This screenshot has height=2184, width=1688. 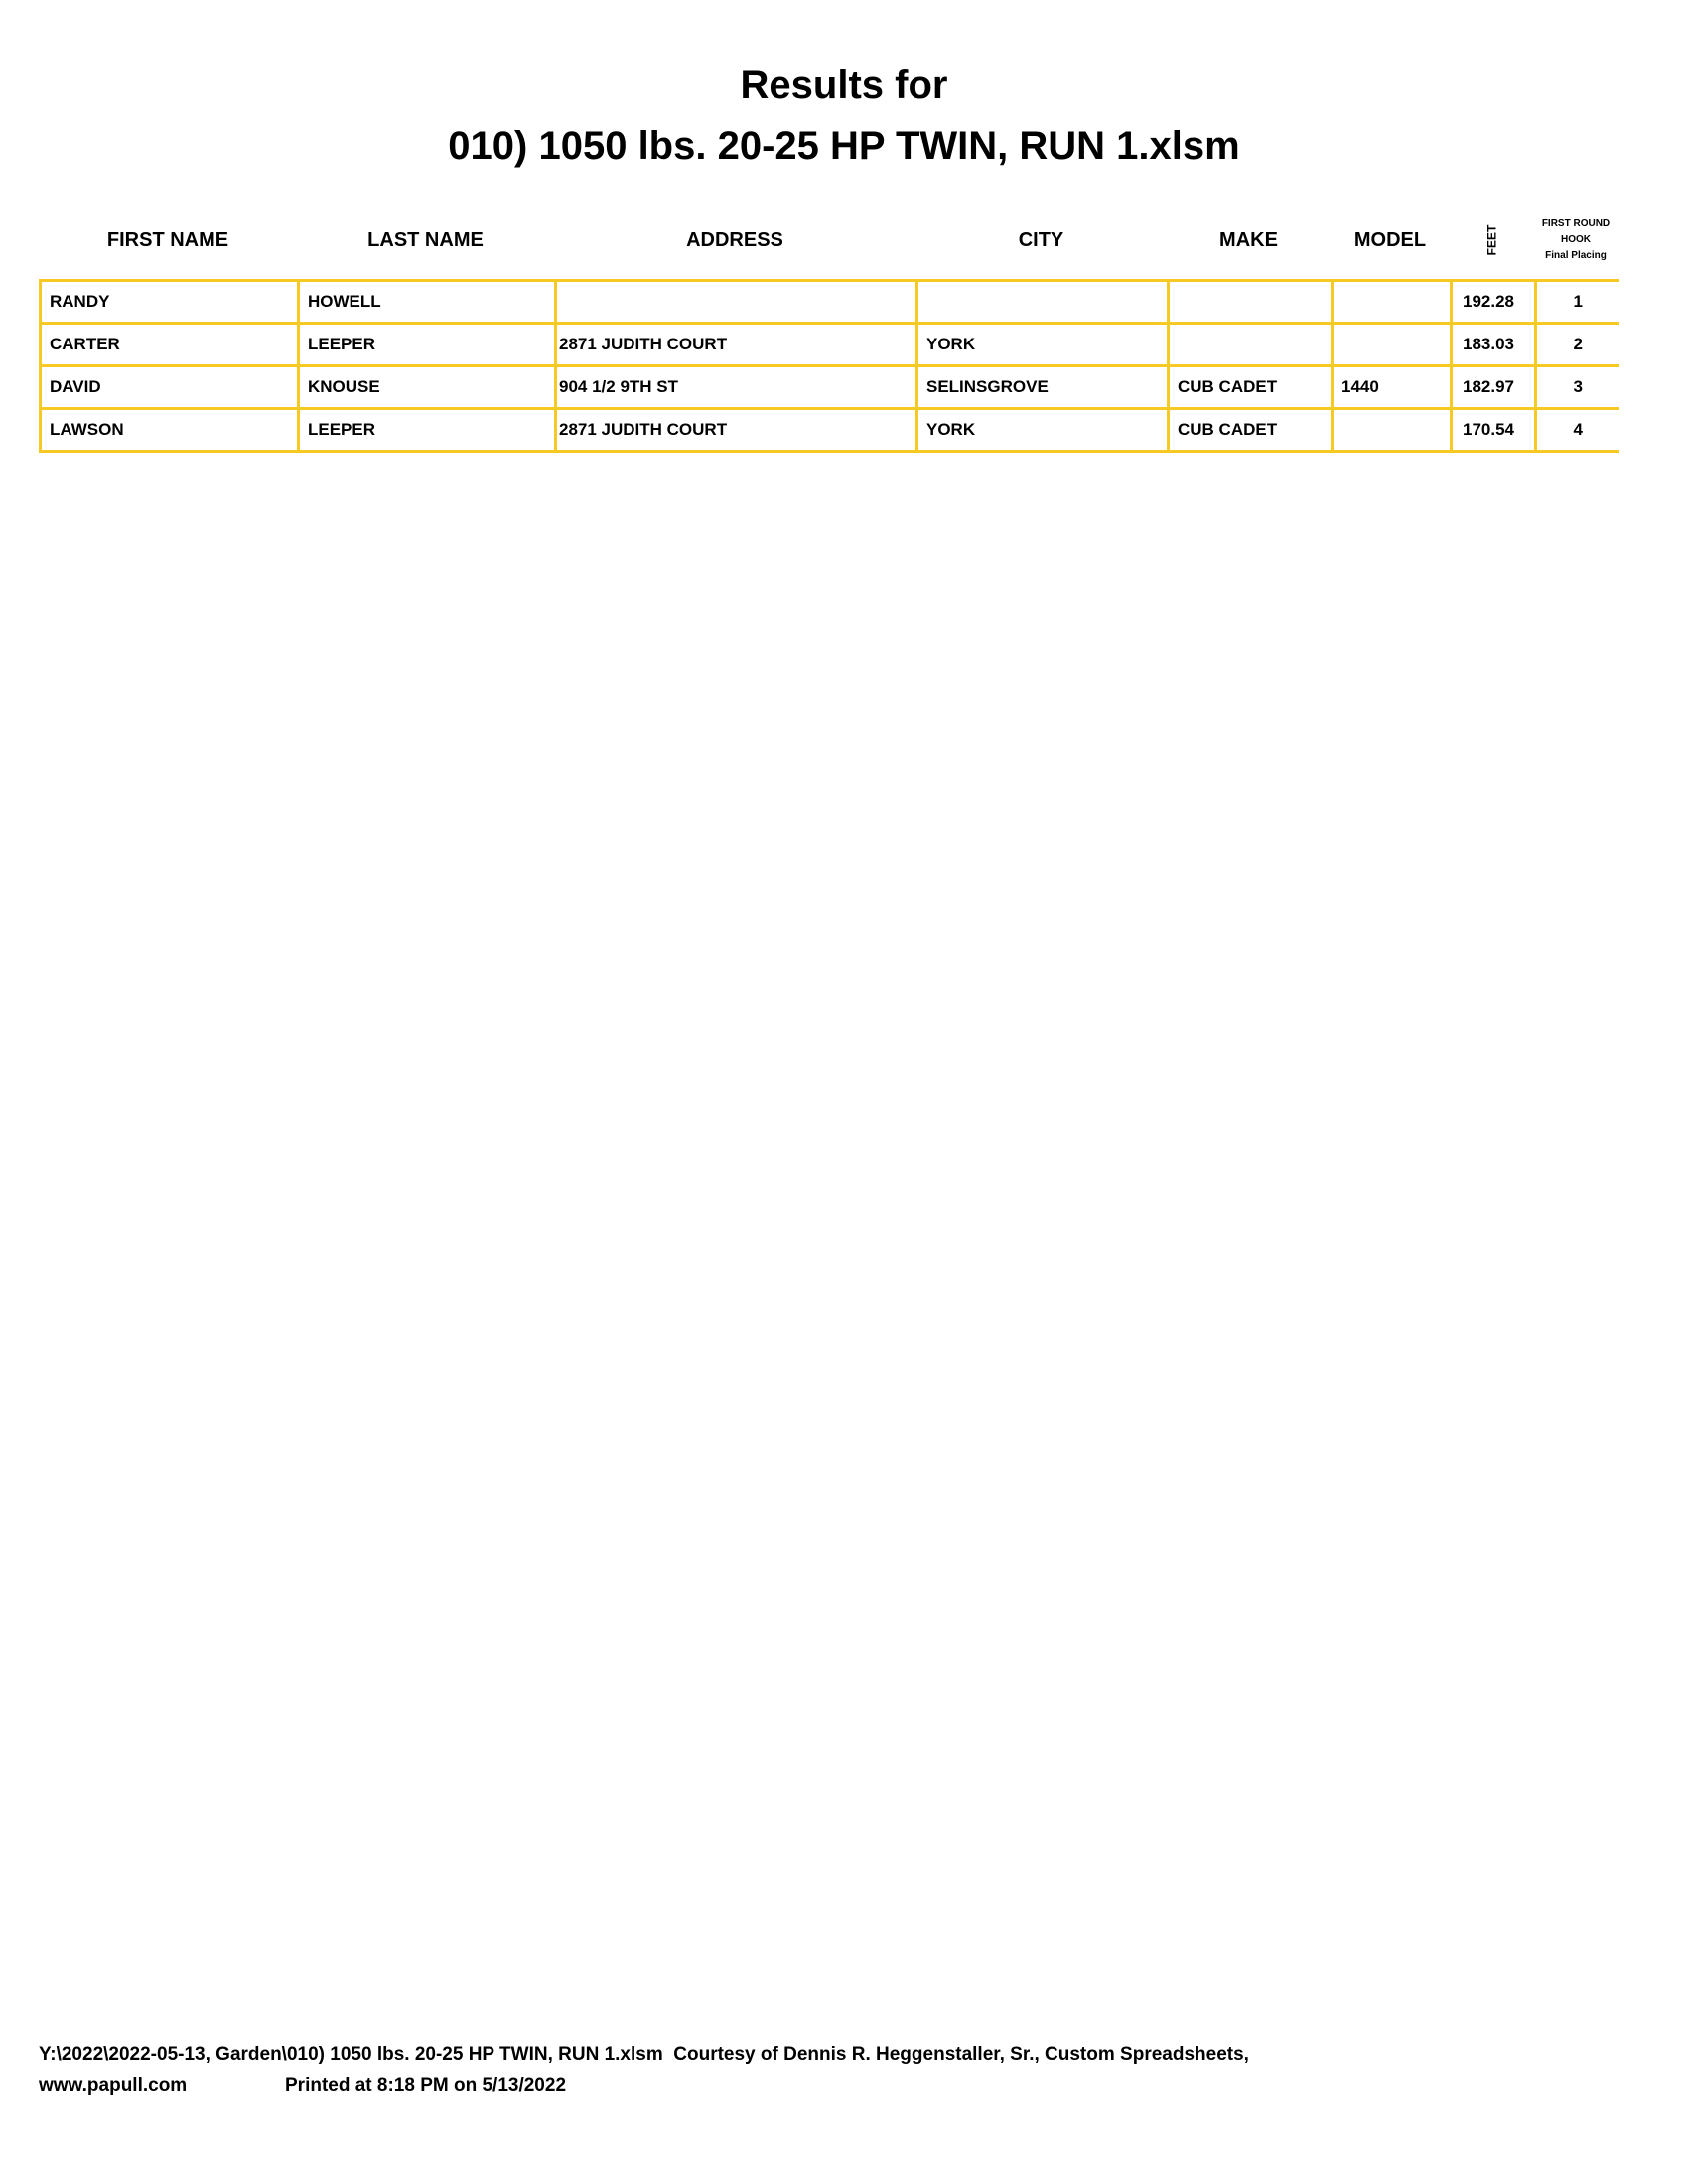 What do you see at coordinates (169, 387) in the screenshot?
I see `cell-first: DAVID` at bounding box center [169, 387].